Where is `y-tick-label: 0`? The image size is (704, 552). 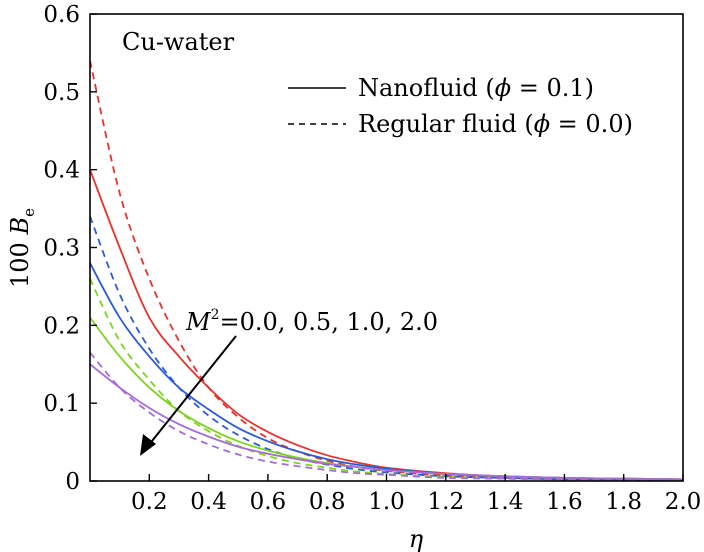
y-tick-label: 0 is located at coordinates (72, 482).